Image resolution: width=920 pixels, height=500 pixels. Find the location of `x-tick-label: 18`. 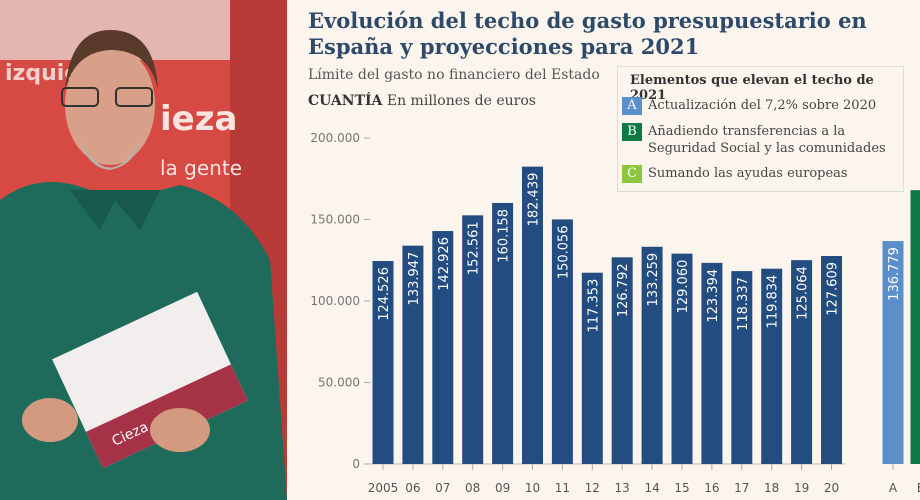

x-tick-label: 18 is located at coordinates (771, 488).